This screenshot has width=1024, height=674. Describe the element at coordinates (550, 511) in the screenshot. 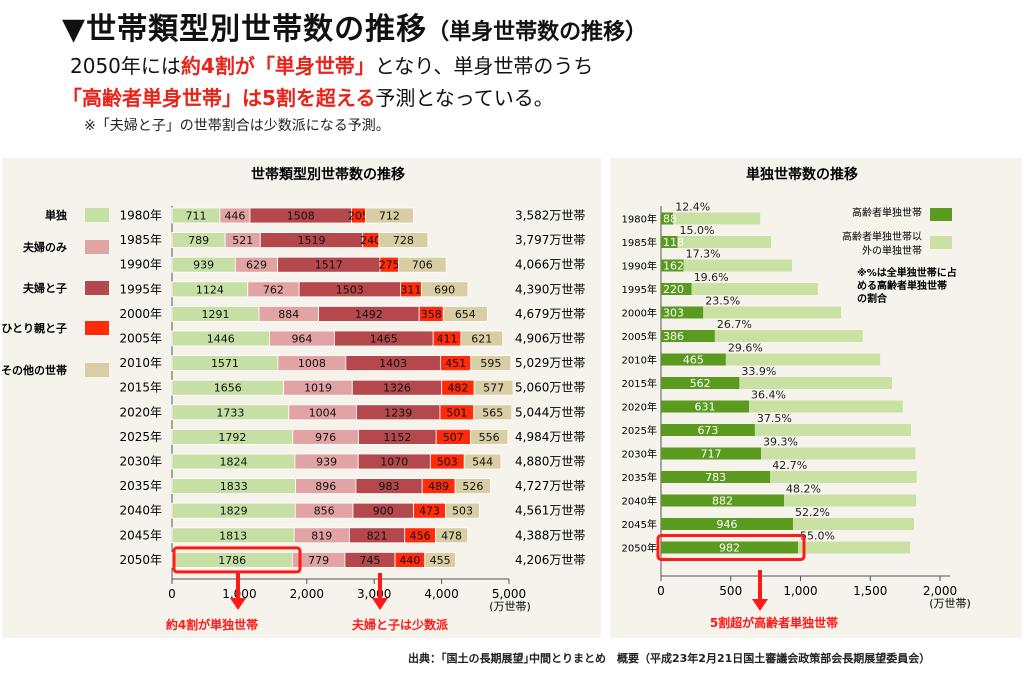

I see `total-label: 4,561万世帯` at that location.